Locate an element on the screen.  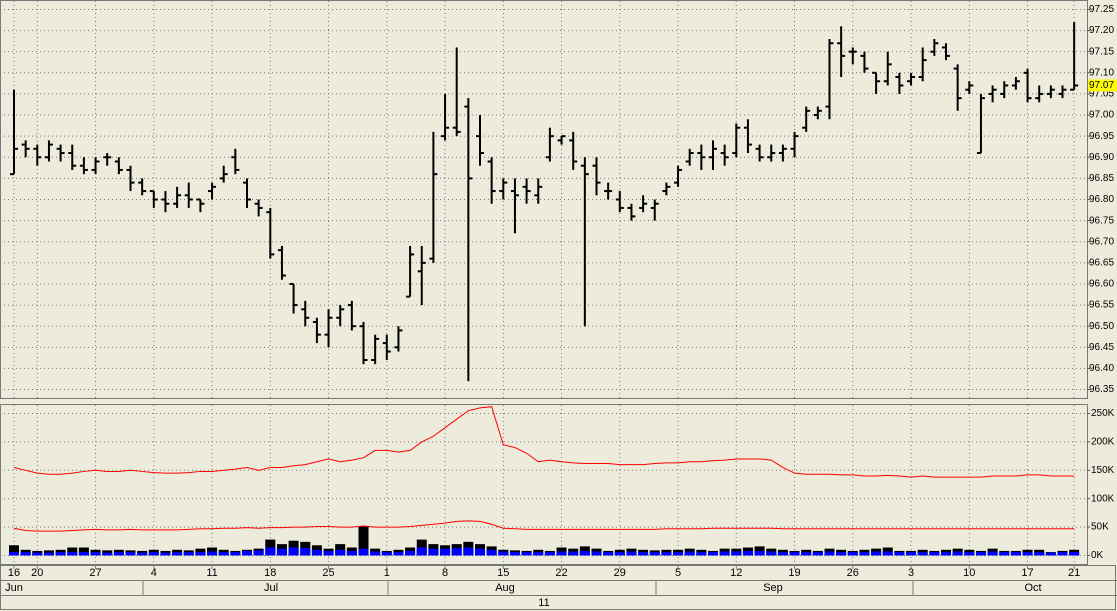
y-tick-label: 100K is located at coordinates (1103, 498).